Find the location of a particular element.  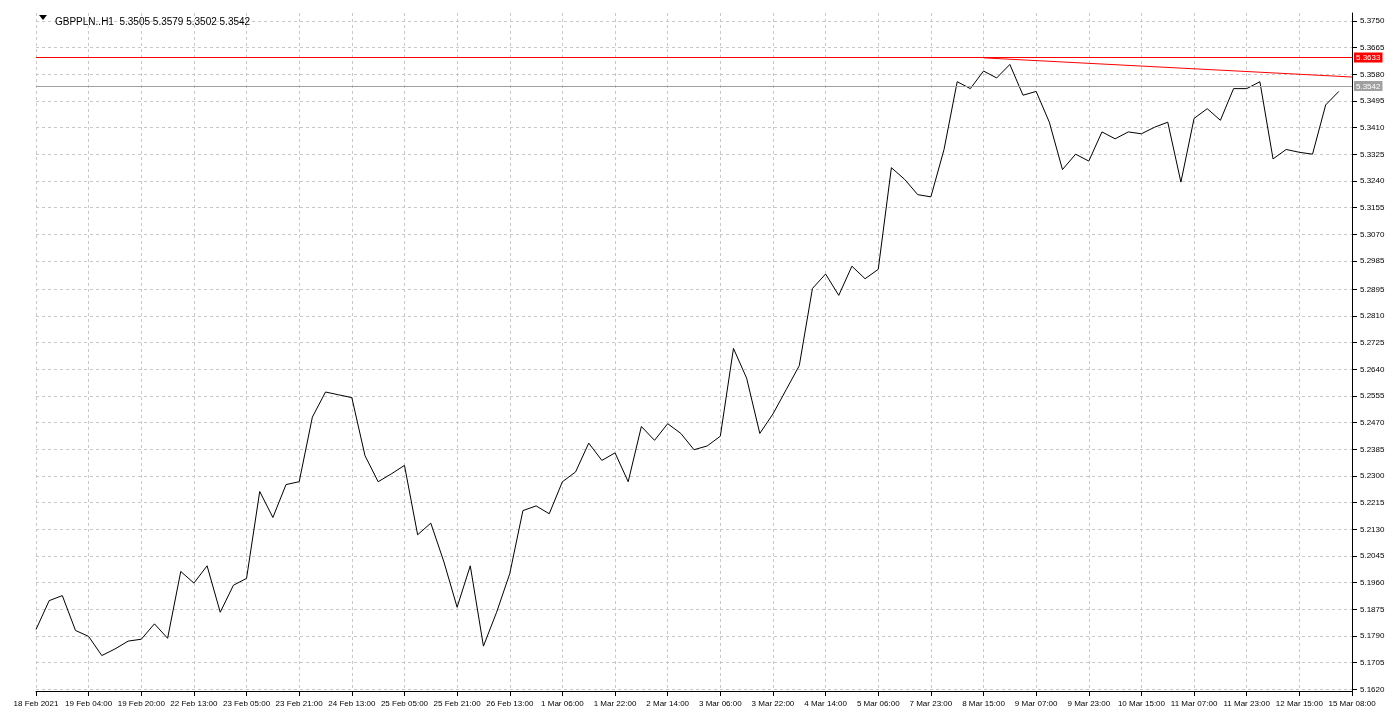

y-tick-label: 5.2725 is located at coordinates (1373, 342).